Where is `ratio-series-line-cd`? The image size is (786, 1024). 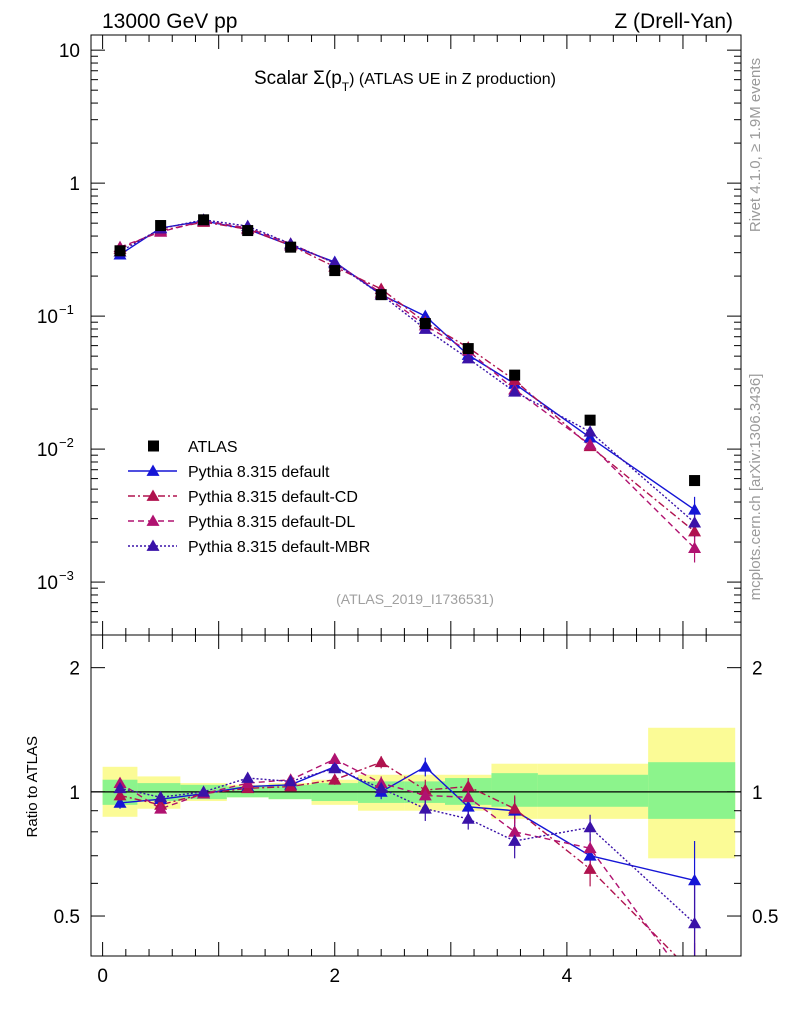 ratio-series-line-cd is located at coordinates (398, 858).